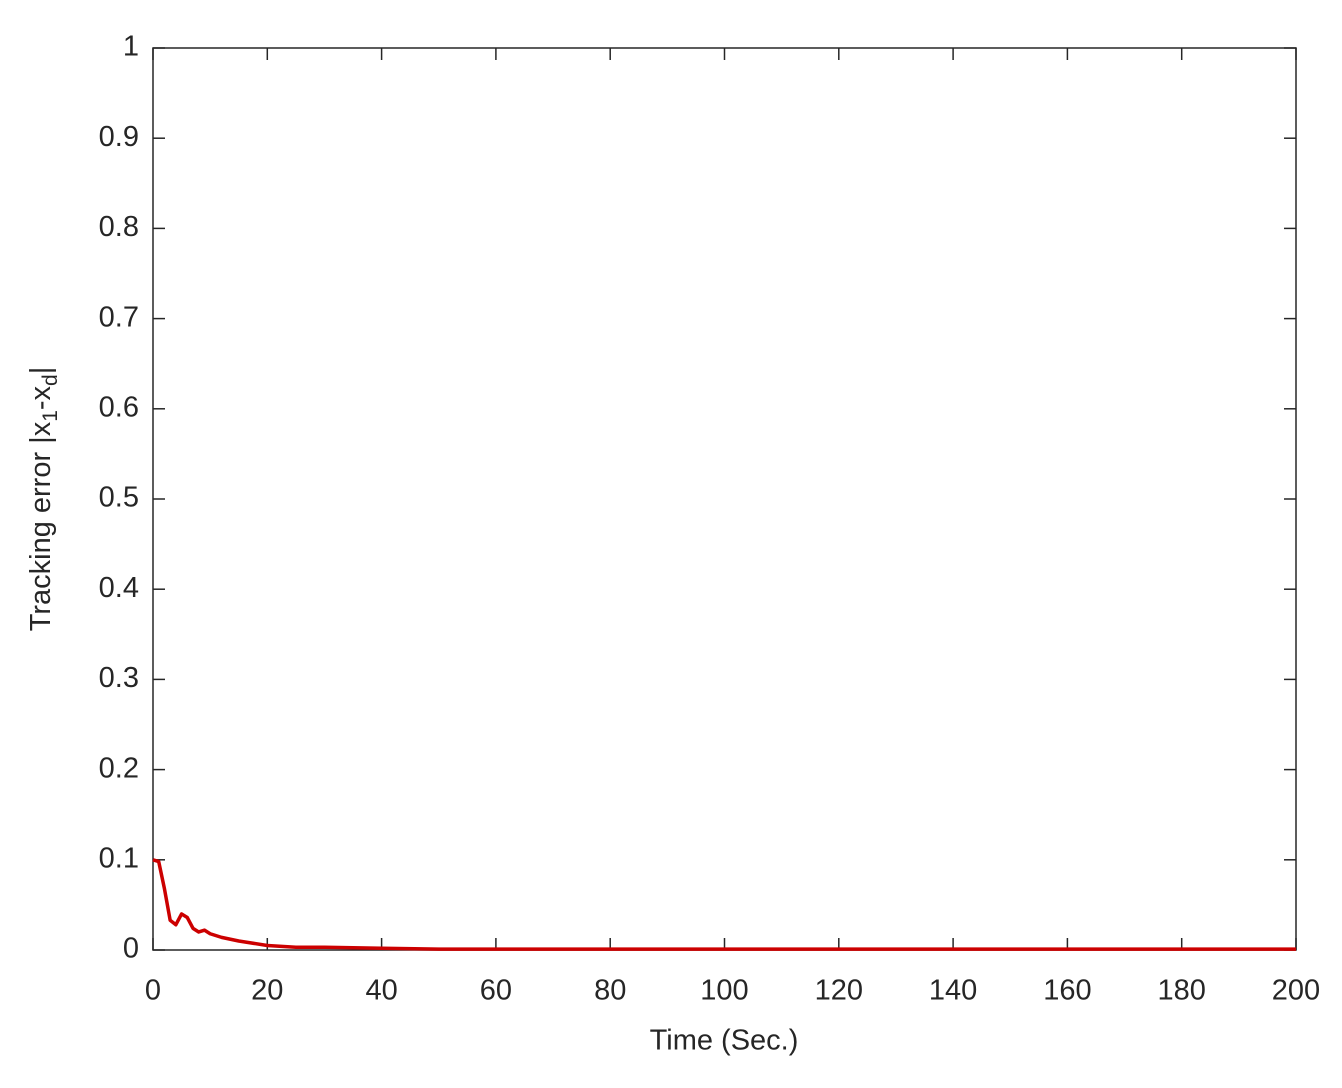 The width and height of the screenshot is (1342, 1088). What do you see at coordinates (724, 991) in the screenshot?
I see `x-tick-label: 100` at bounding box center [724, 991].